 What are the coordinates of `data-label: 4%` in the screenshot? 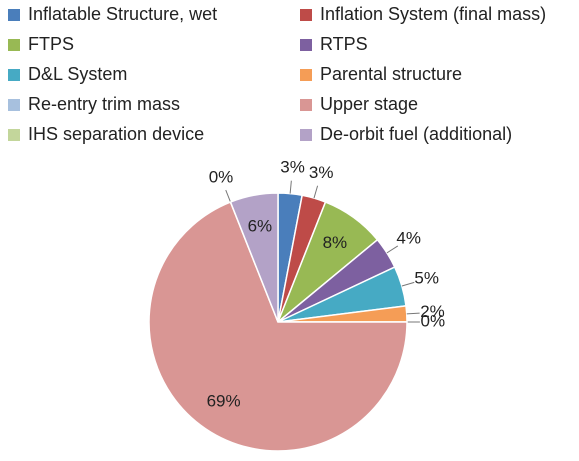 It's located at (408, 238).